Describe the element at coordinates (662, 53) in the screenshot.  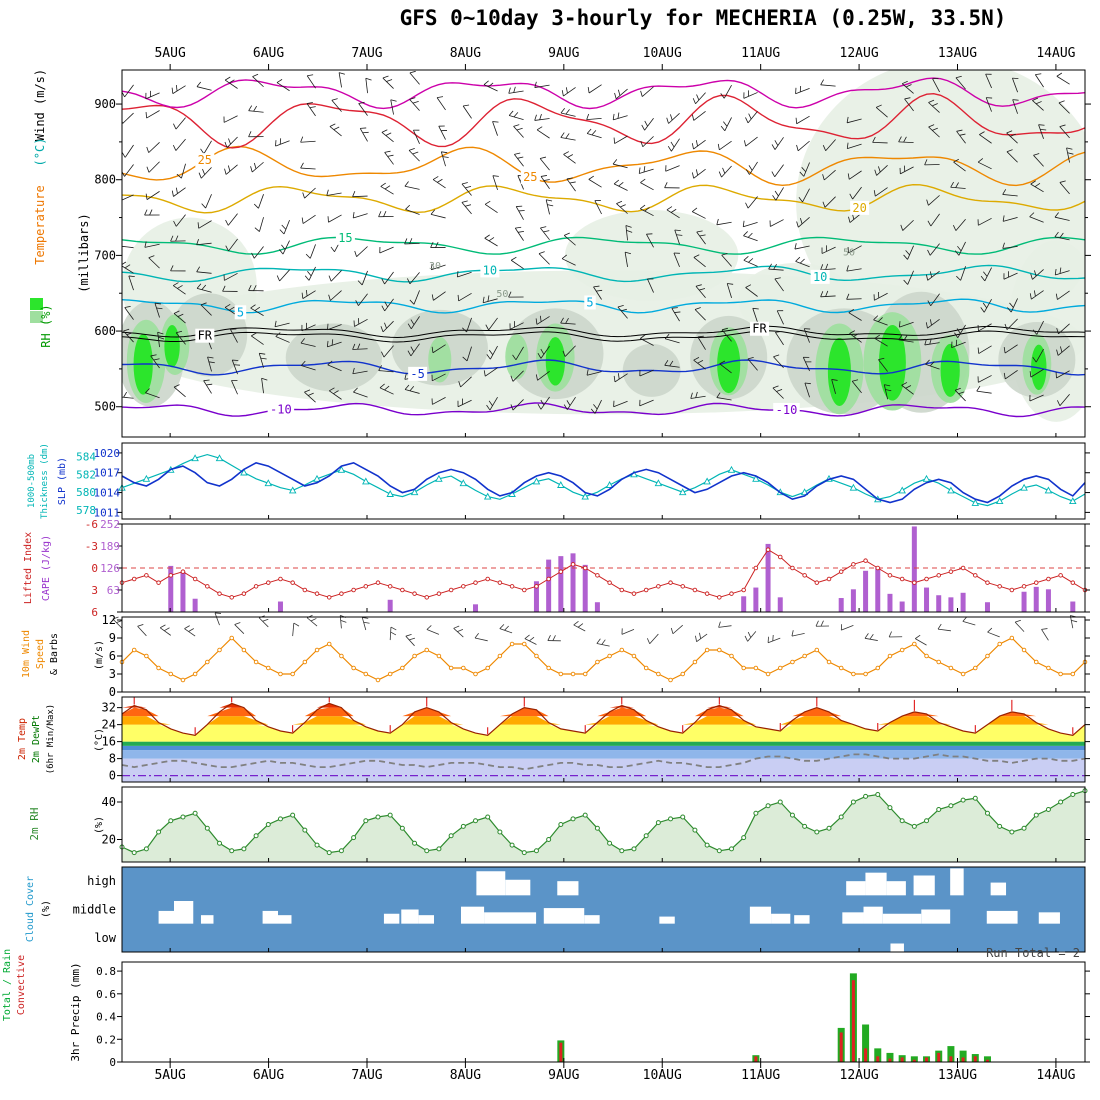
I see `day-label-top: 10AUG` at that location.